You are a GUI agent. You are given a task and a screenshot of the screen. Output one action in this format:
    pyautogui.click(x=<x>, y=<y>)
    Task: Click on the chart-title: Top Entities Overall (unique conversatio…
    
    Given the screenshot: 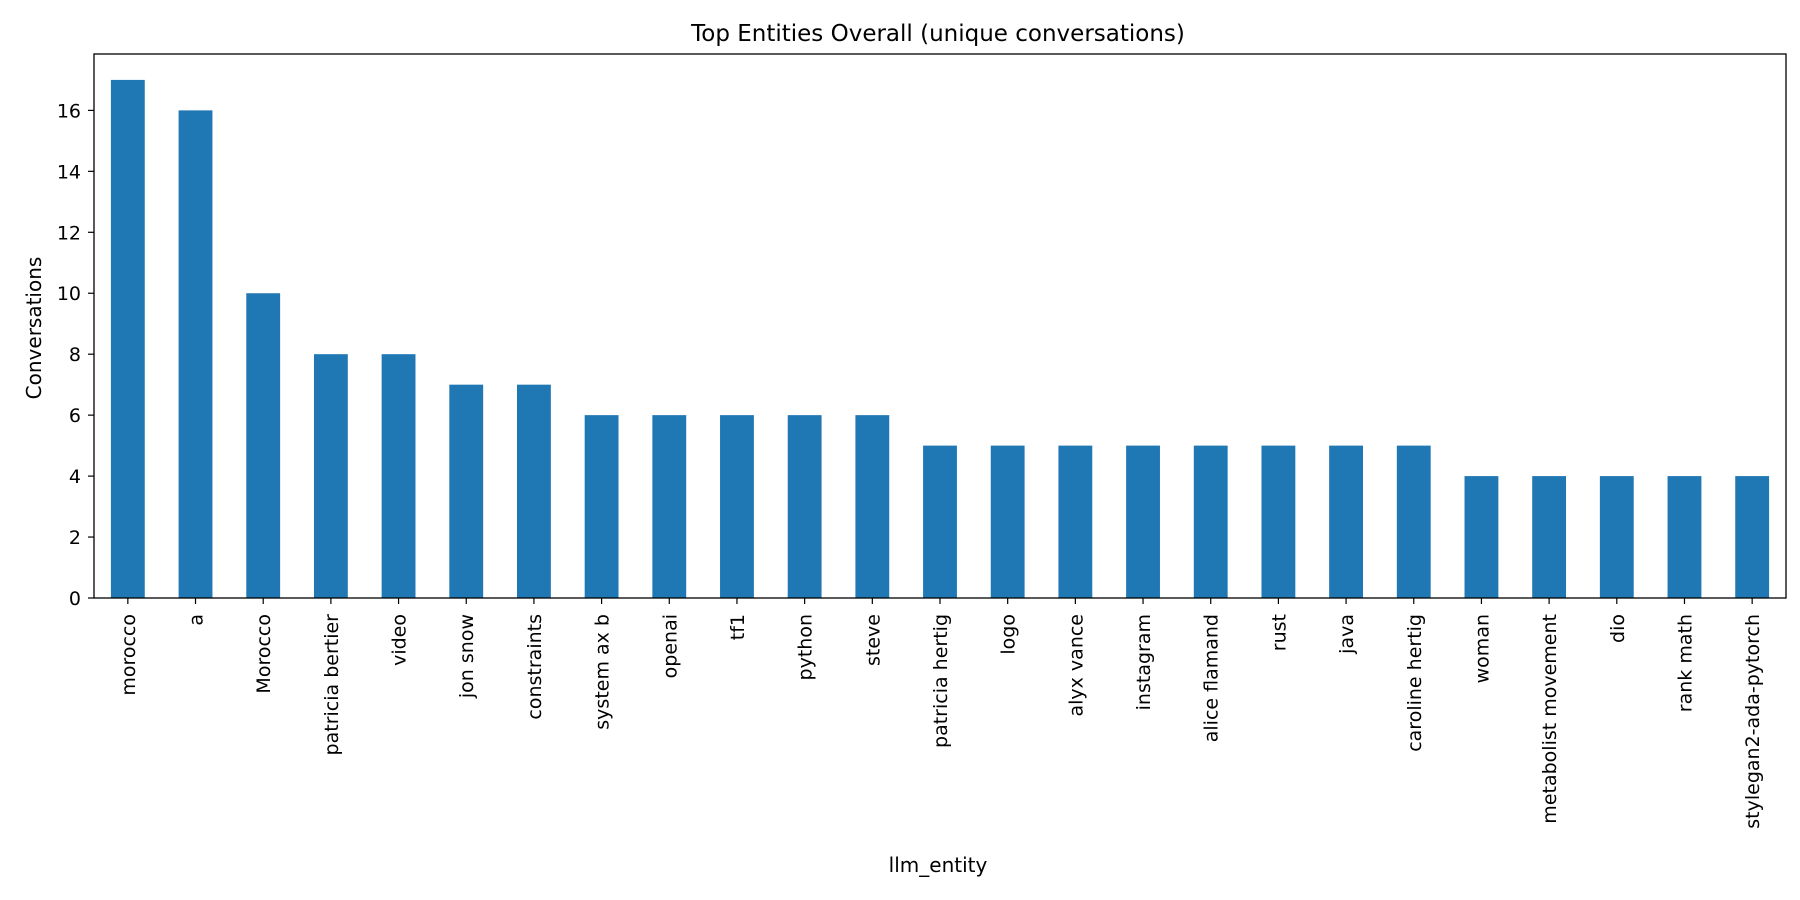 What is the action you would take?
    pyautogui.click(x=937, y=34)
    